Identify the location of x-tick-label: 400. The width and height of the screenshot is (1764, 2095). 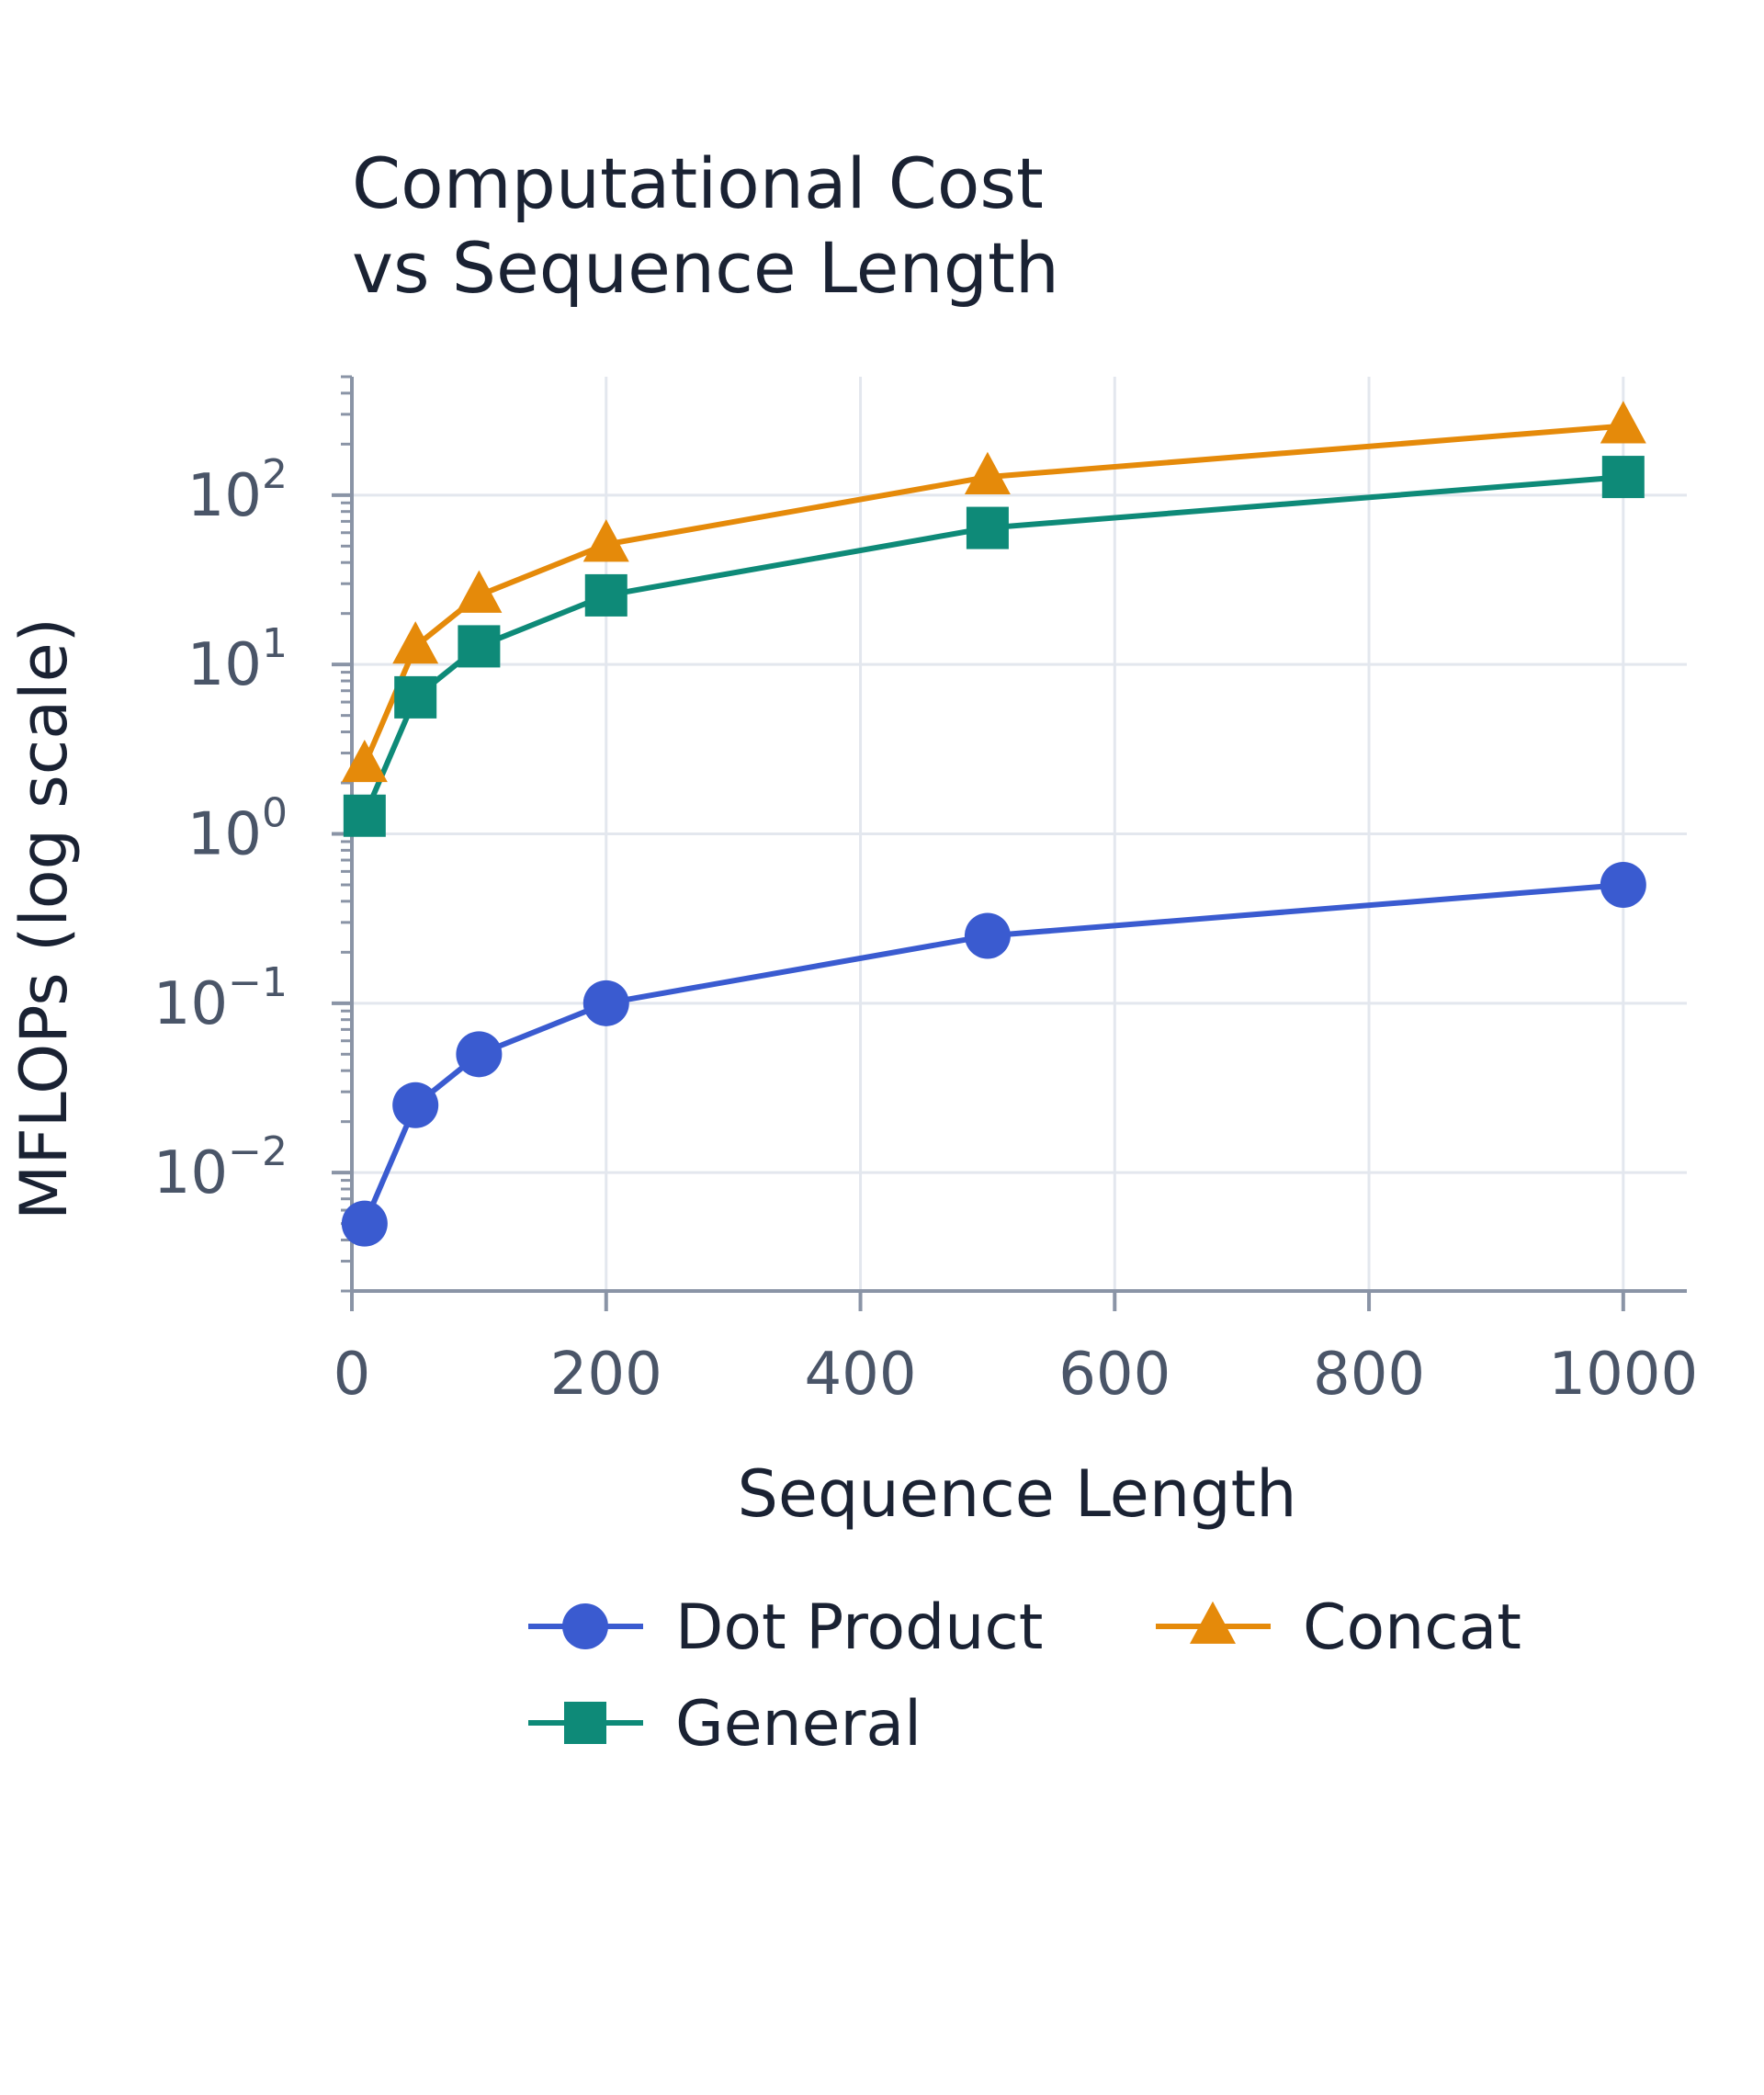
(860, 1375).